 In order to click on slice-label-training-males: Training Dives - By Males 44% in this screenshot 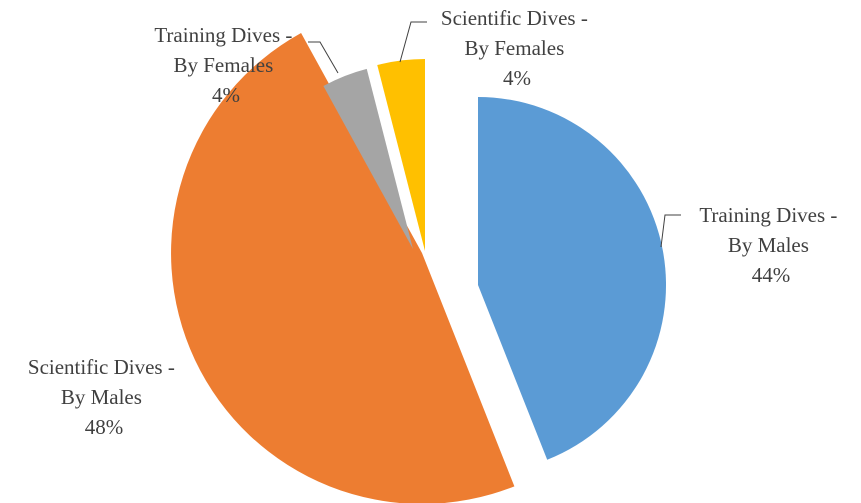, I will do `click(770, 245)`.